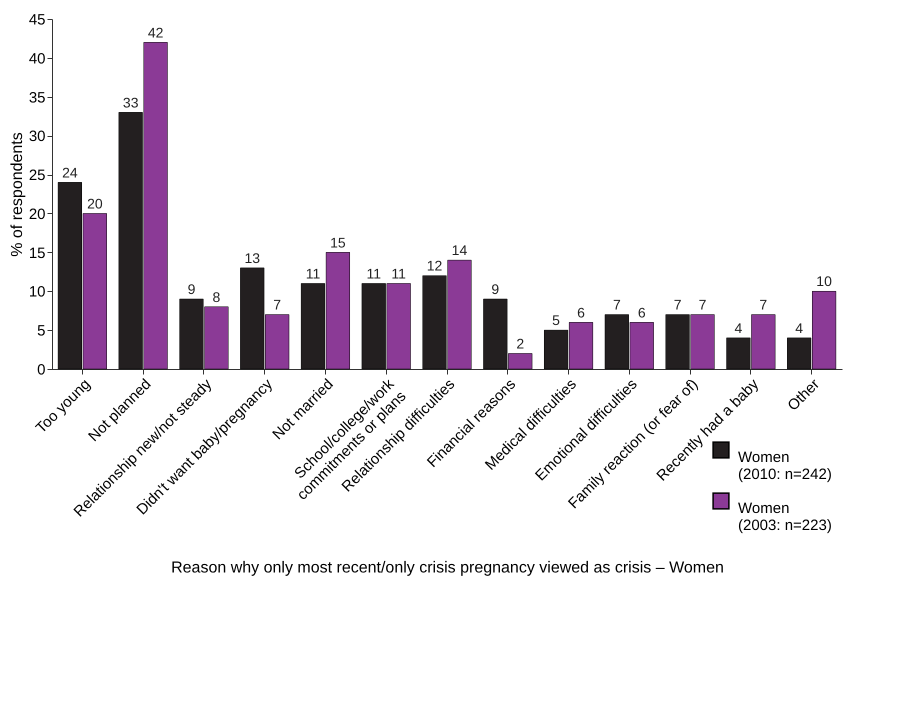  Describe the element at coordinates (37, 137) in the screenshot. I see `y-tick-label: 30` at that location.